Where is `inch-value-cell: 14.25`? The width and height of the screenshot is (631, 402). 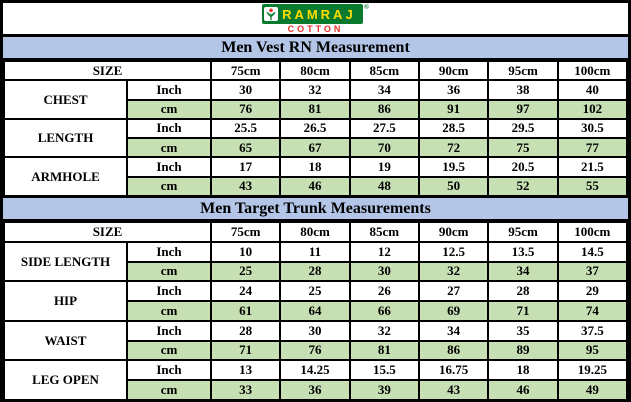 inch-value-cell: 14.25 is located at coordinates (315, 370).